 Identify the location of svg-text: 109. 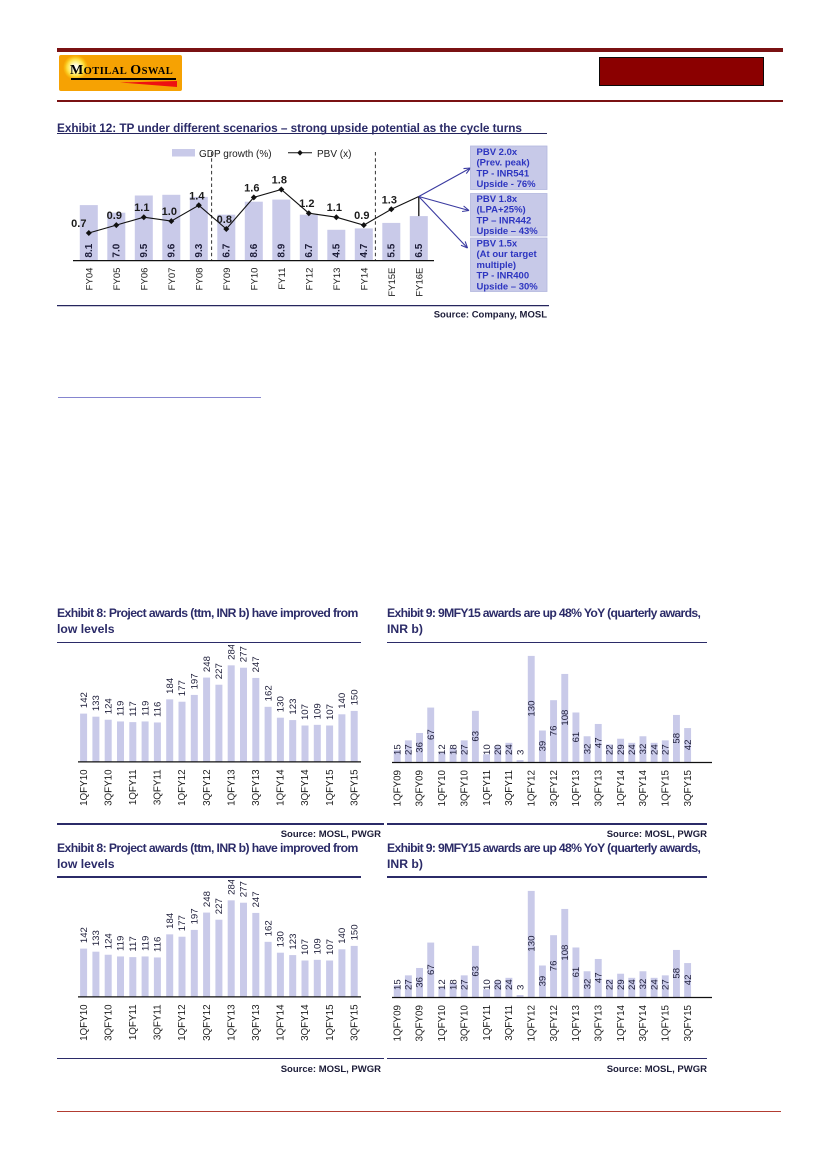
(317, 946).